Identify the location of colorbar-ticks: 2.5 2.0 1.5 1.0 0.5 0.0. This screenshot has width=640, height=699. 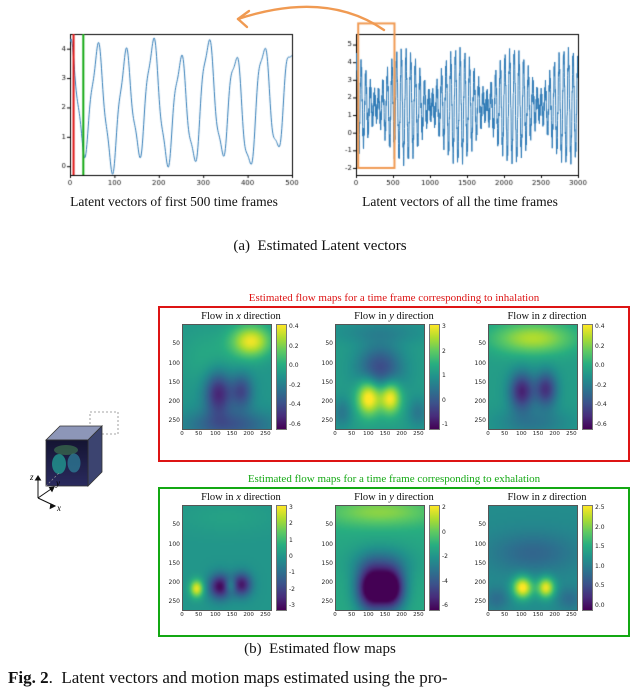
(600, 556).